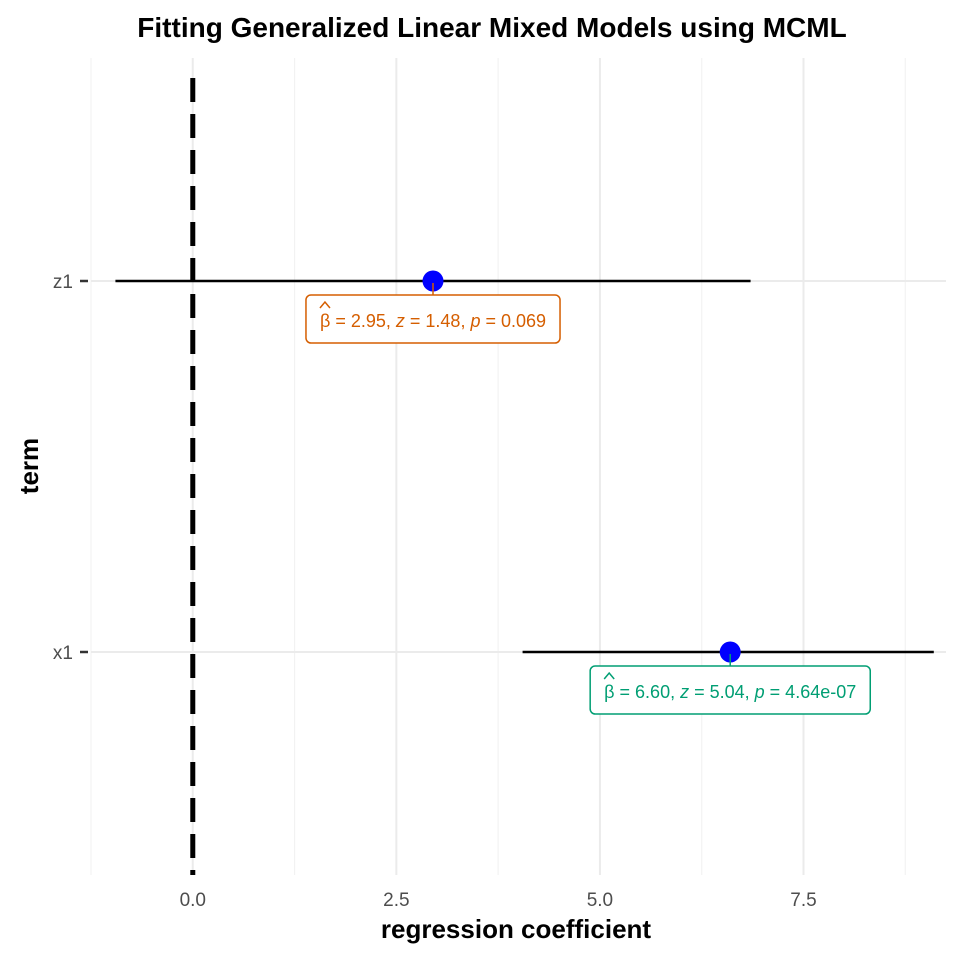 This screenshot has width=960, height=960. What do you see at coordinates (363, 321) in the screenshot?
I see `beta-value: = 2.95,` at bounding box center [363, 321].